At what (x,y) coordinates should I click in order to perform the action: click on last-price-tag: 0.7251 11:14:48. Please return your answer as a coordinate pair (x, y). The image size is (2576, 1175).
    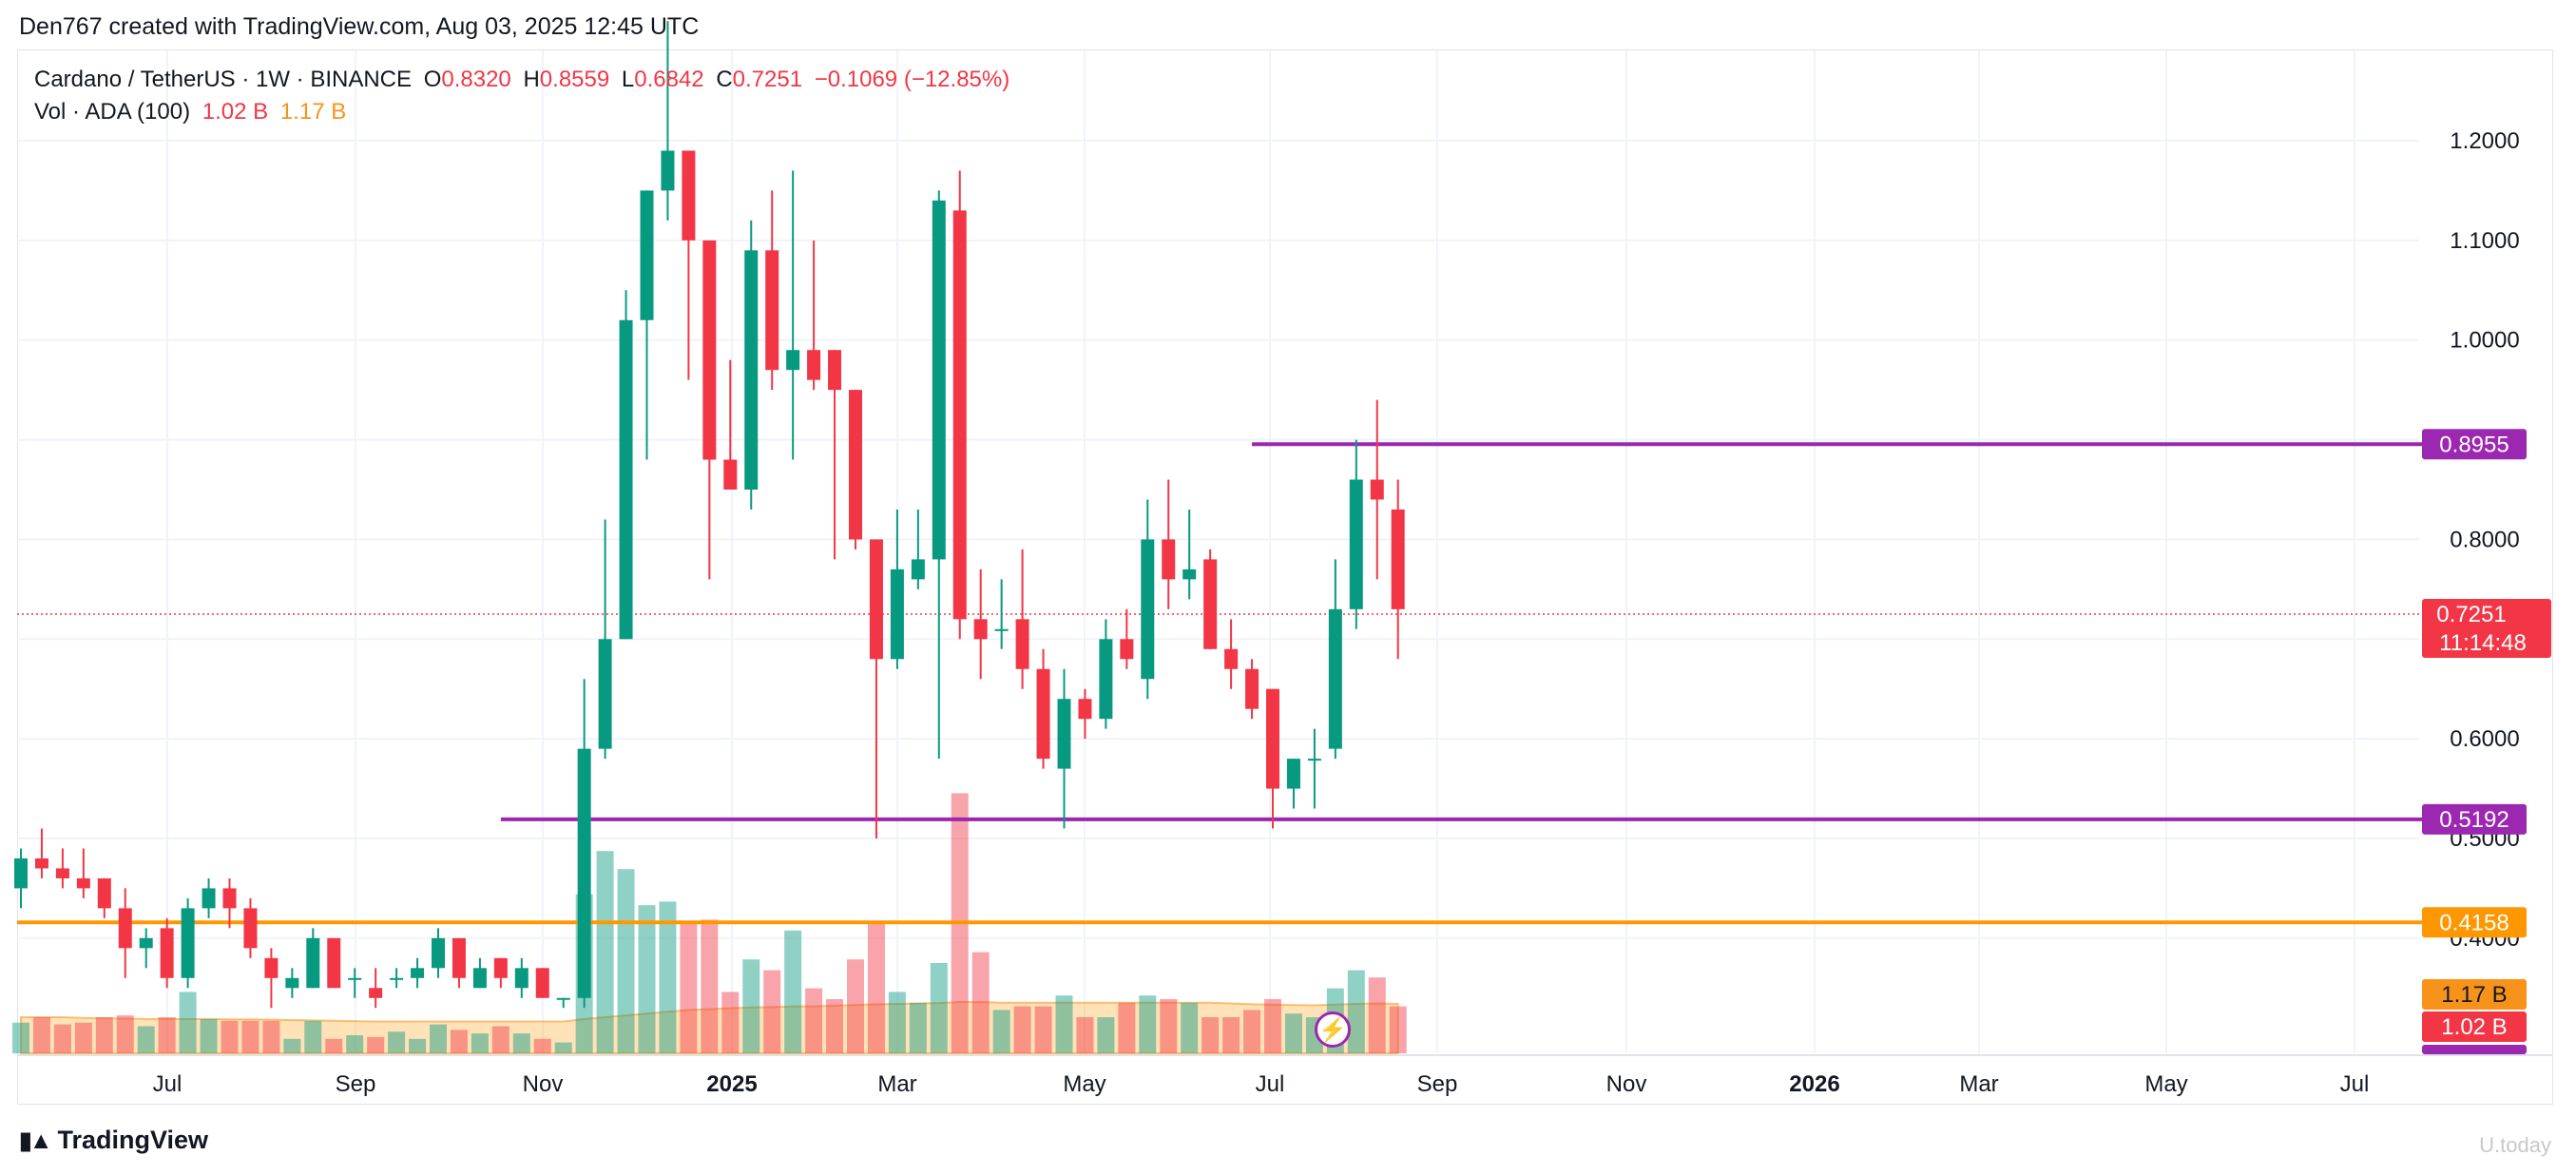
    Looking at the image, I should click on (2486, 628).